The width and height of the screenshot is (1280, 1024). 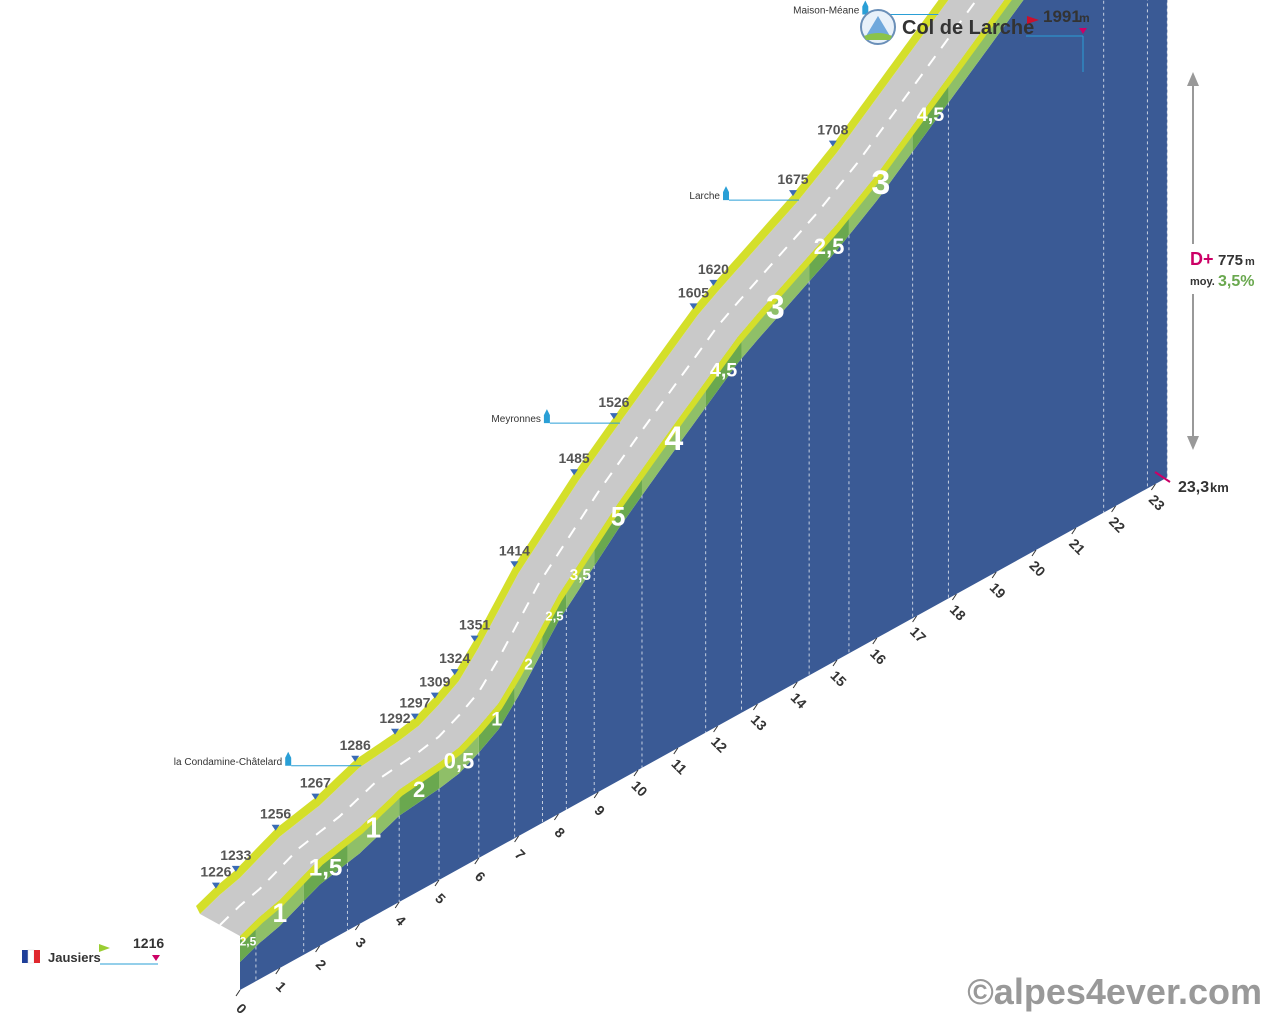 I want to click on dplus-unit: m, so click(x=1250, y=262).